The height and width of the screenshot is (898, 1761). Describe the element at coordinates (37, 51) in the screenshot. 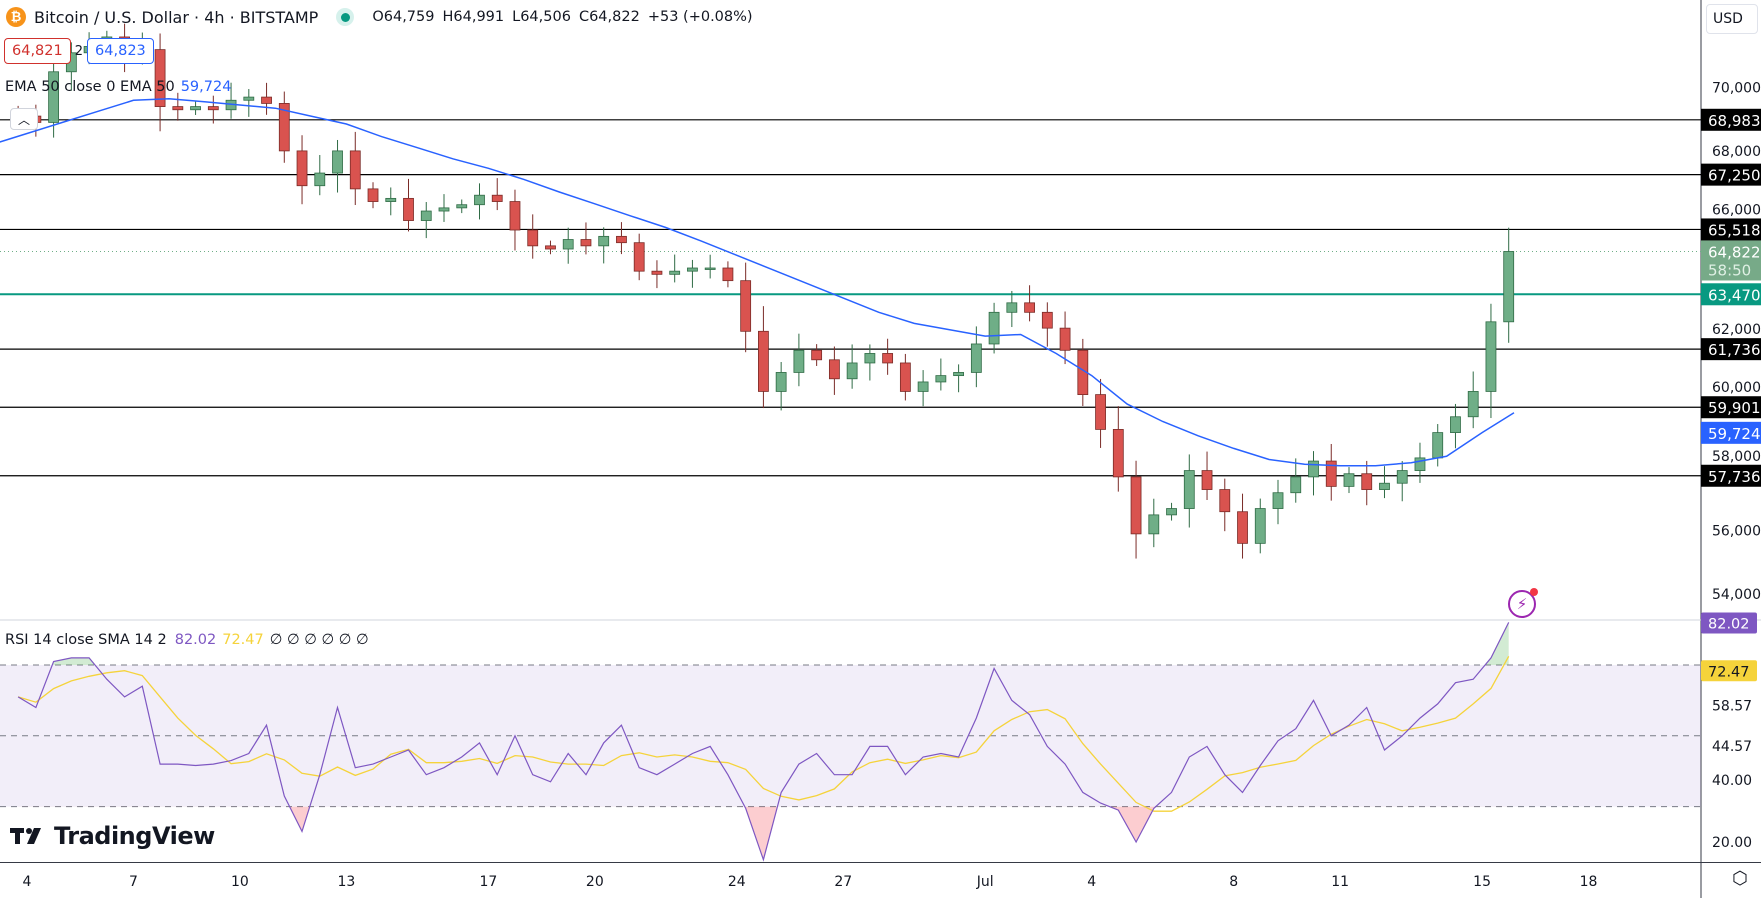

I see `sell-button: 64,821` at that location.